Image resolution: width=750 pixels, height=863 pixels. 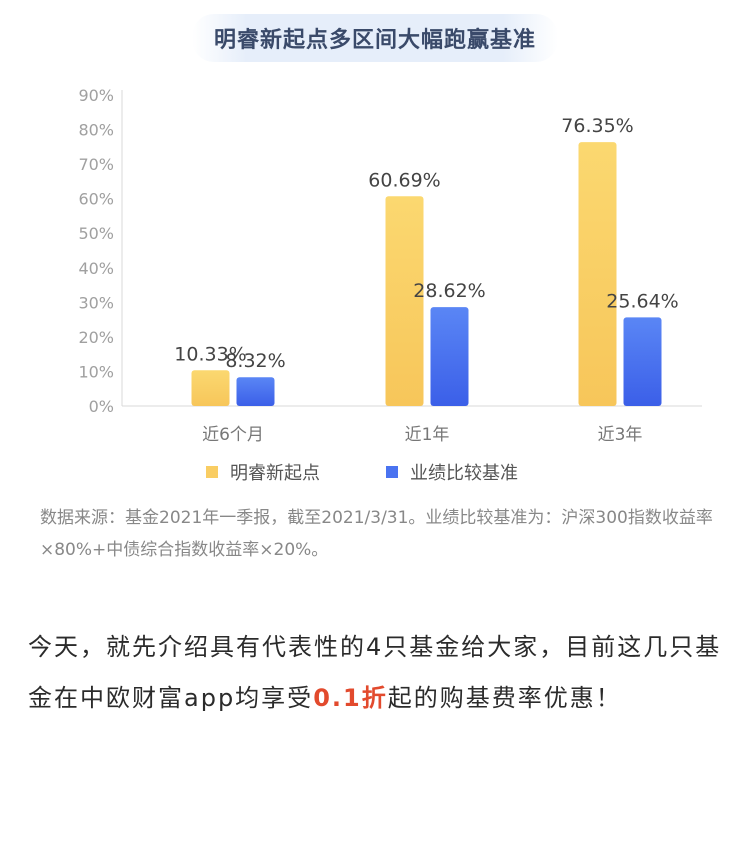 I want to click on y-tick-label: 0%, so click(x=101, y=406).